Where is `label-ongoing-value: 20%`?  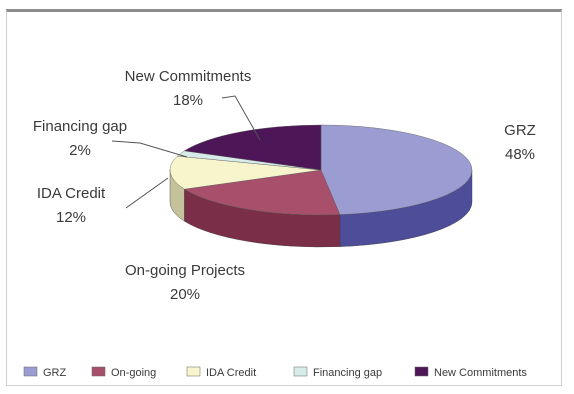 label-ongoing-value: 20% is located at coordinates (185, 294).